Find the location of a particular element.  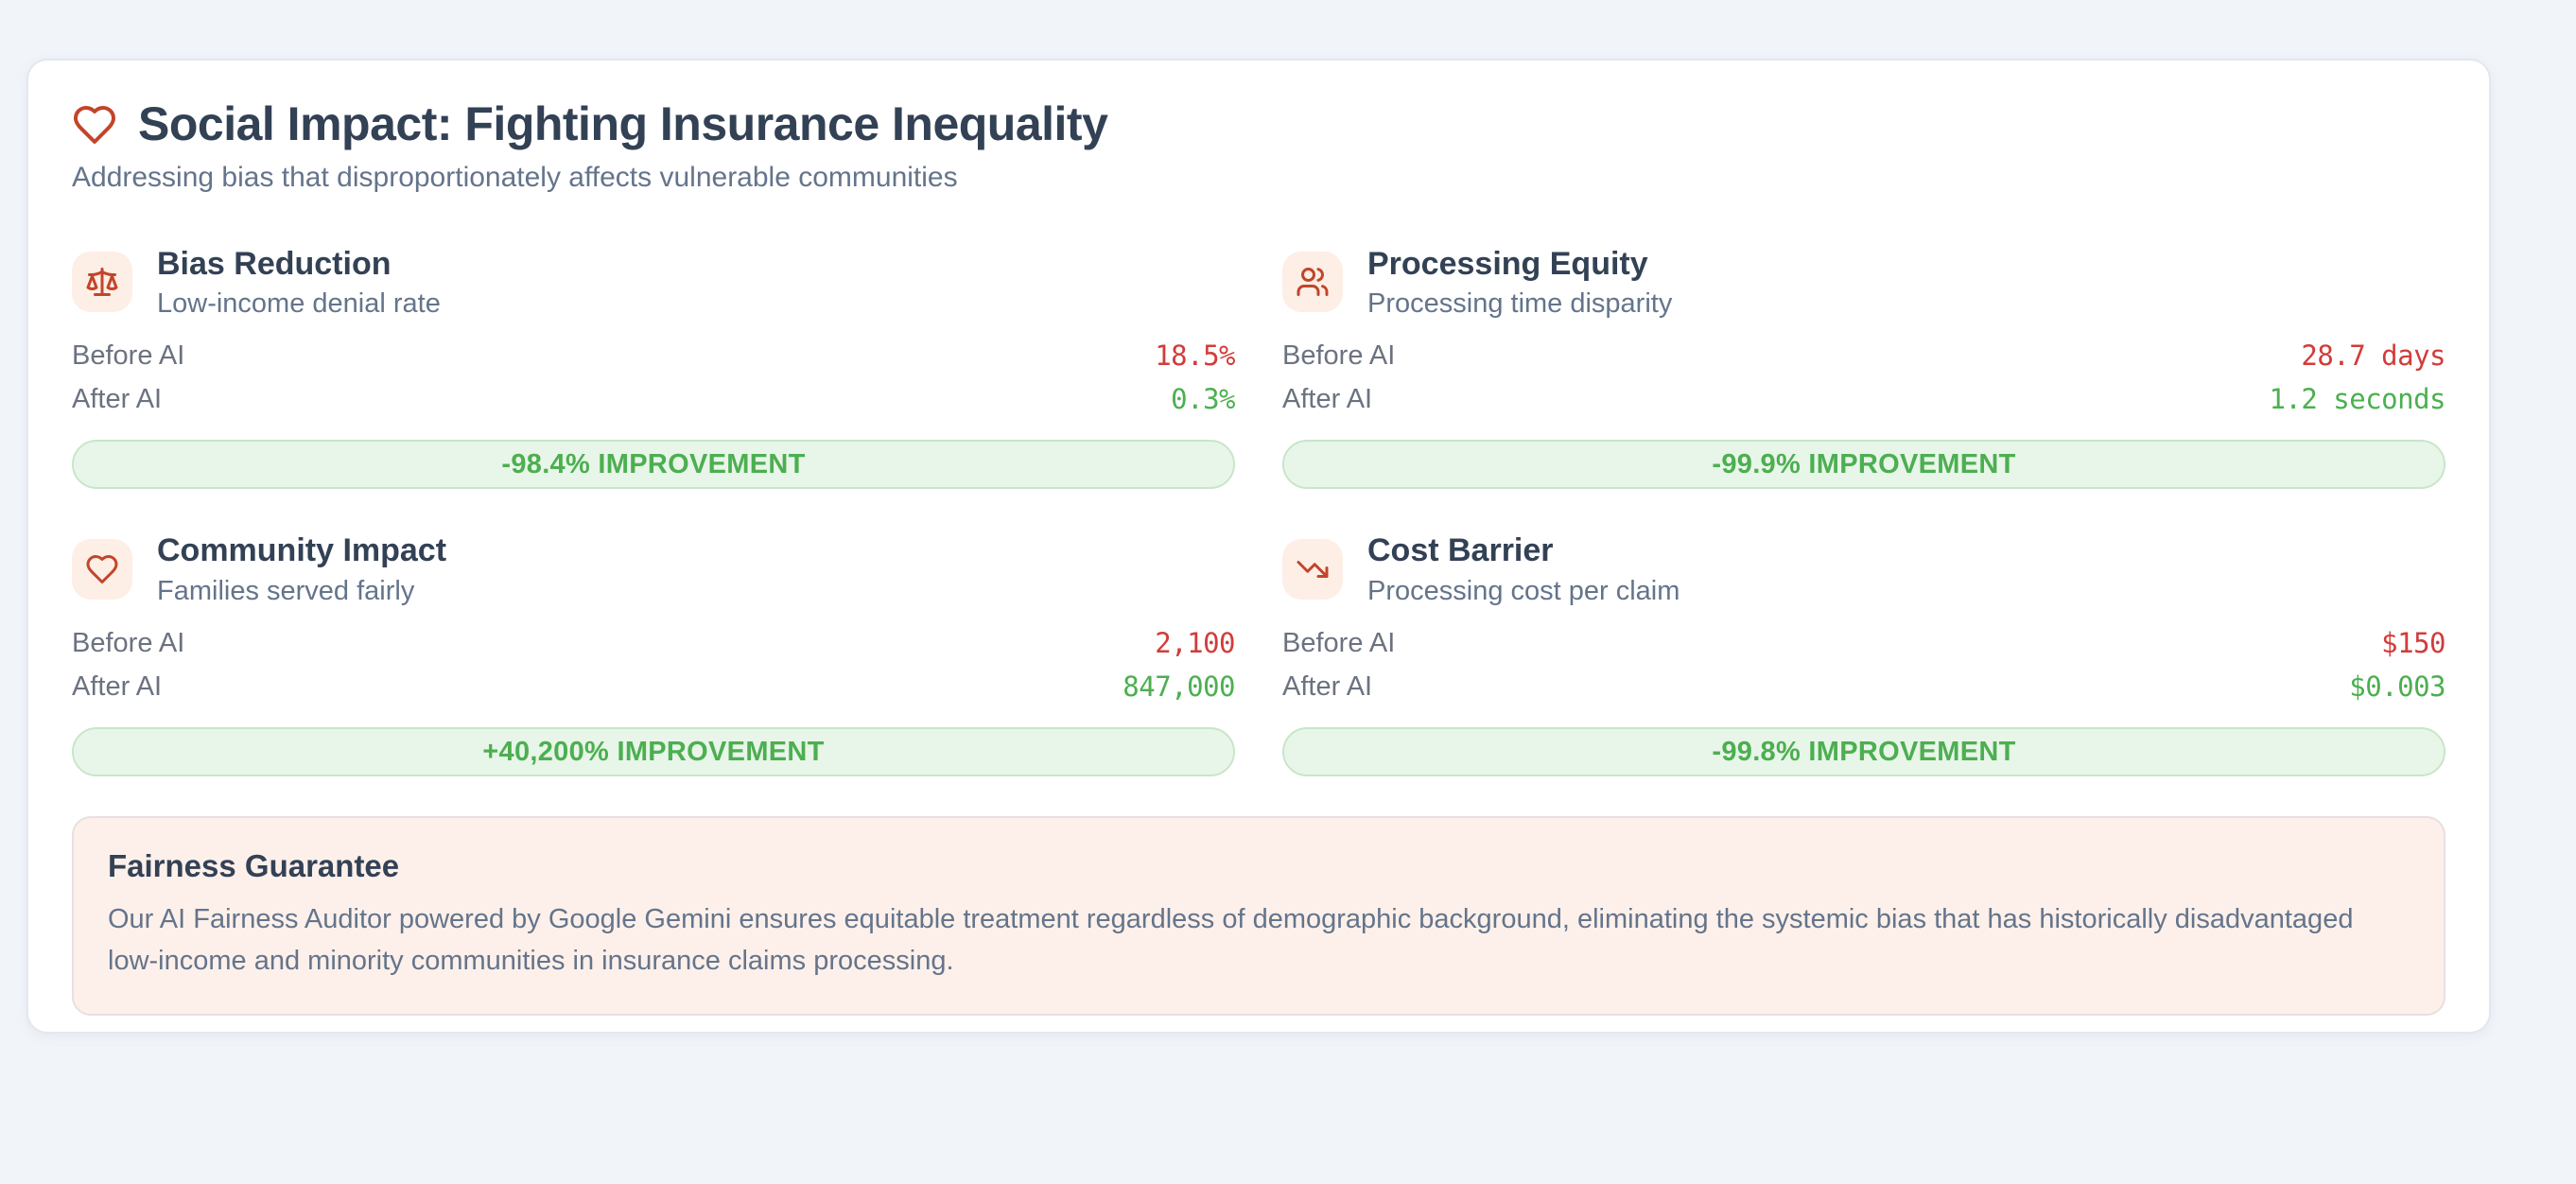

before-ai-value: 28.7 days is located at coordinates (2373, 356).